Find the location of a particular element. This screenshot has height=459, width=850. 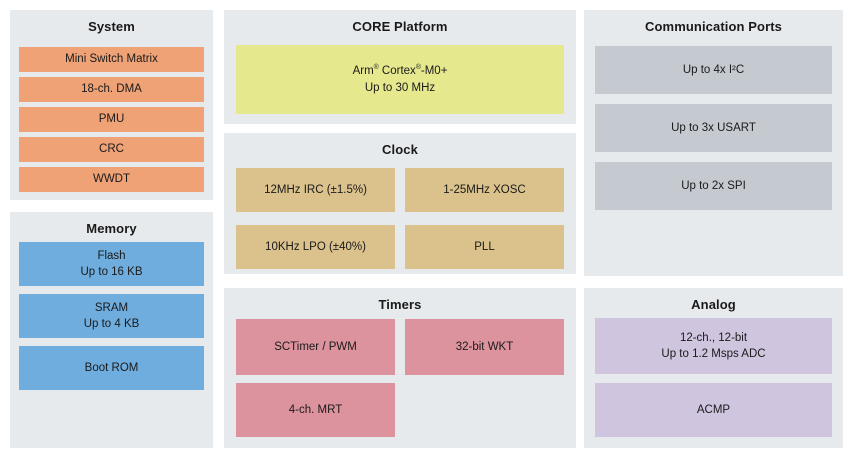

block-flash: Flash Up to 16 KB is located at coordinates (111, 264).